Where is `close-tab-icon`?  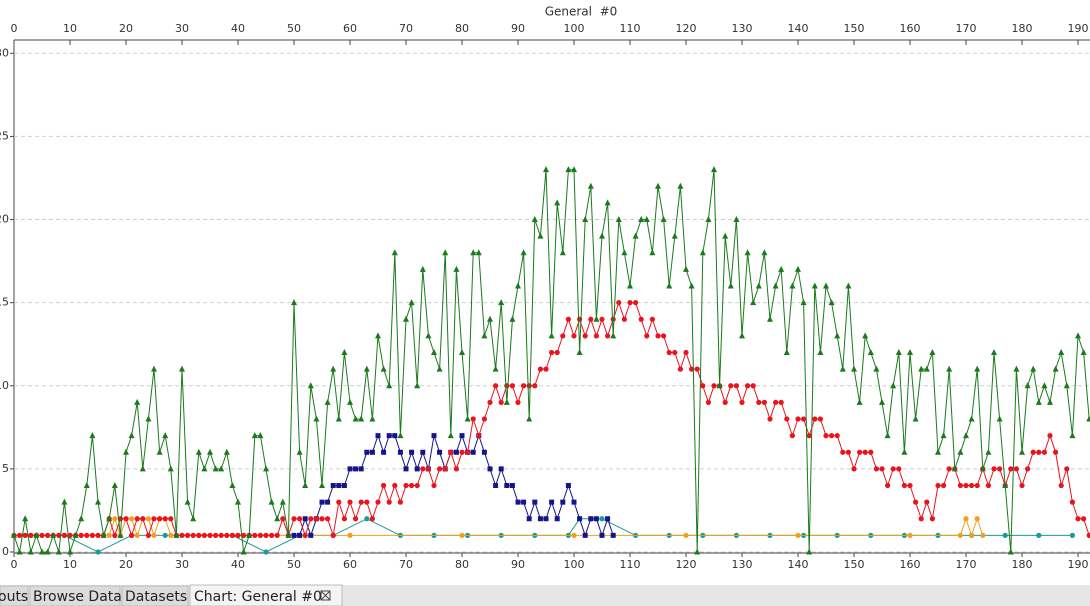 close-tab-icon is located at coordinates (325, 595).